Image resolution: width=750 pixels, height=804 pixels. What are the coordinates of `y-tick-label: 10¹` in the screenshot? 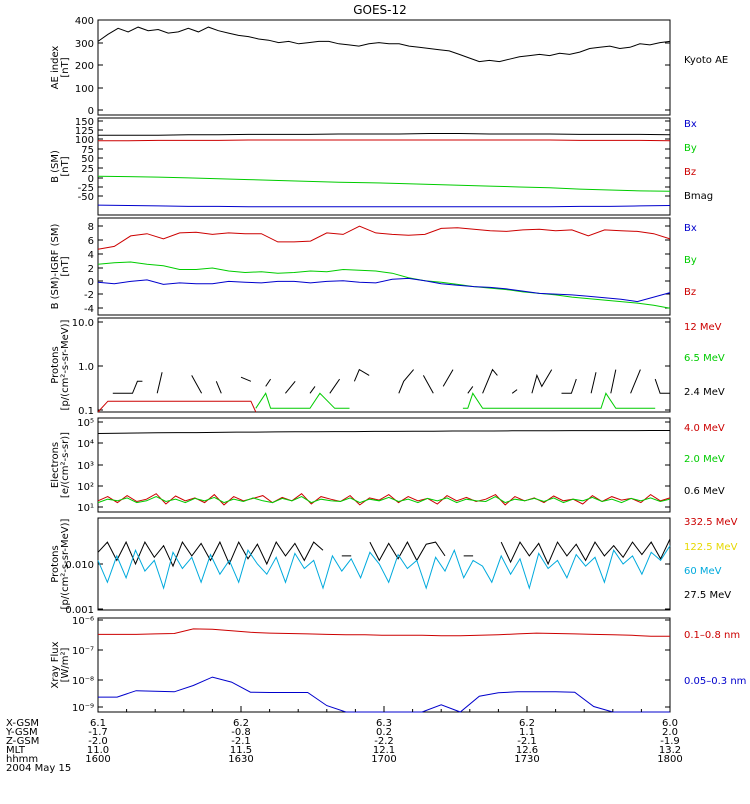 It's located at (85, 508).